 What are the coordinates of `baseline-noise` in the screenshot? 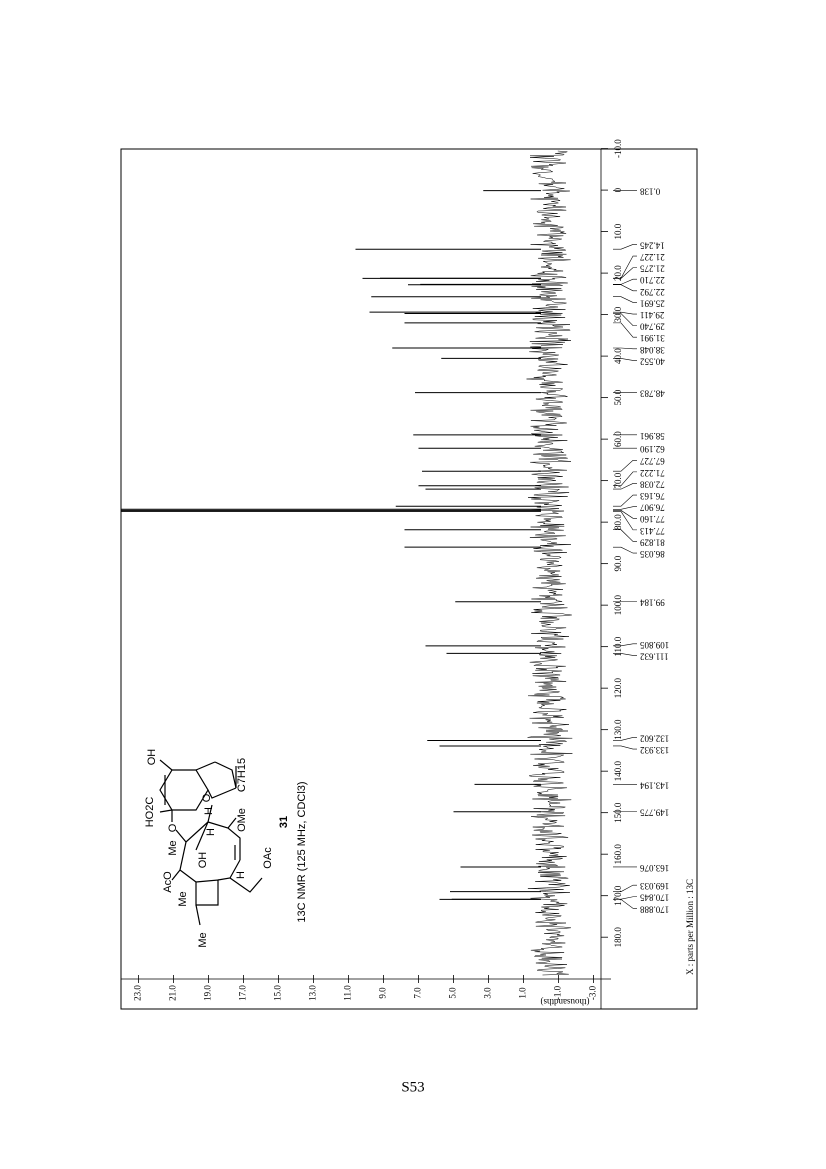 It's located at (549, 563).